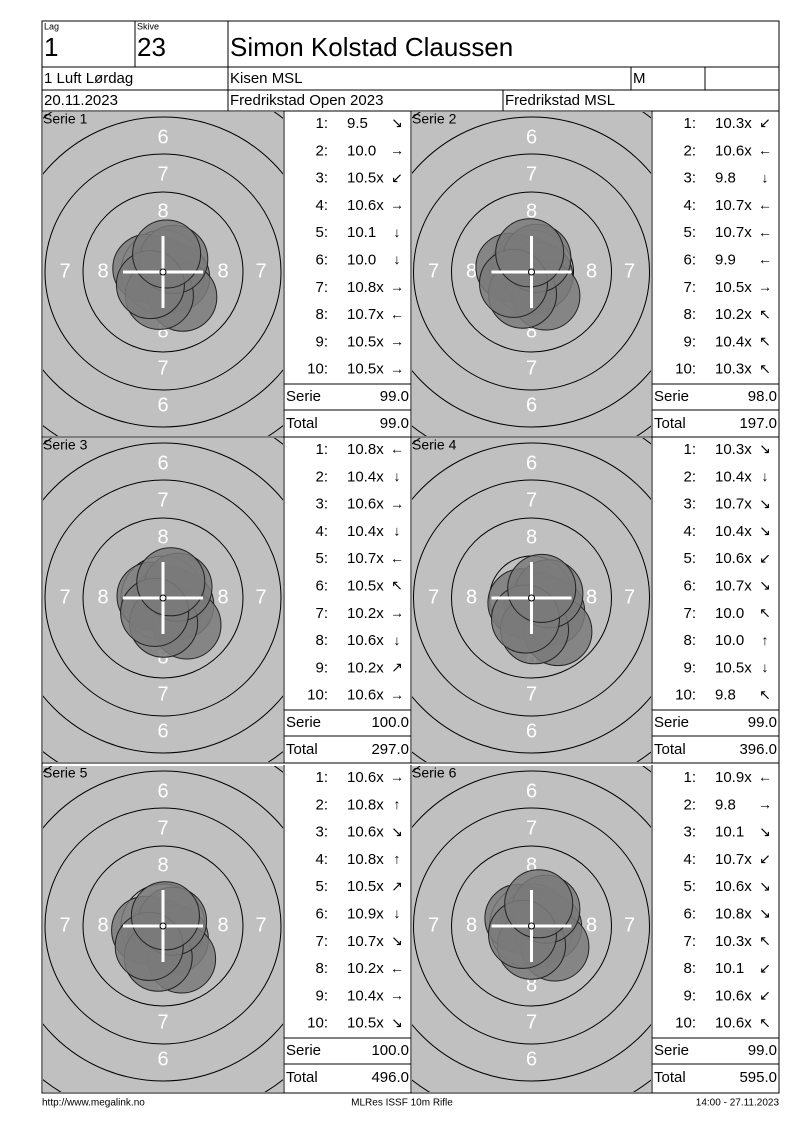  Describe the element at coordinates (758, 423) in the screenshot. I see `total-score: 197.0` at that location.